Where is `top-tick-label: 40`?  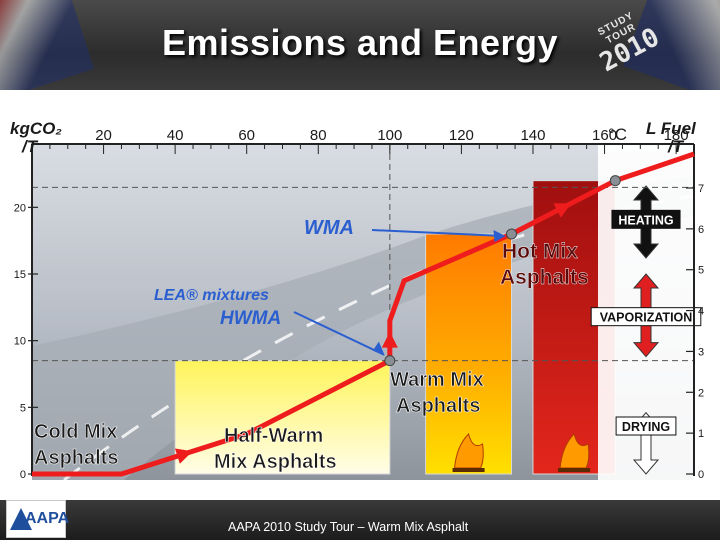 top-tick-label: 40 is located at coordinates (175, 135).